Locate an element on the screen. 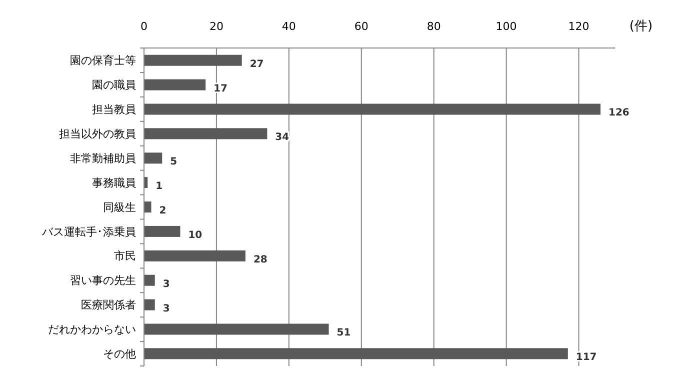 This screenshot has height=380, width=683. y-tick-label: 園の保育士等 is located at coordinates (103, 61).